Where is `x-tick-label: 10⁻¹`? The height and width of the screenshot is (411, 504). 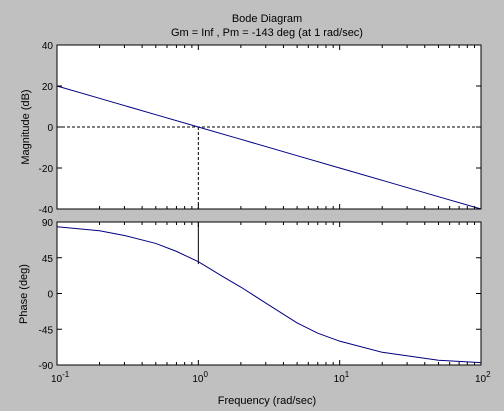 x-tick-label: 10⁻¹ is located at coordinates (60, 377).